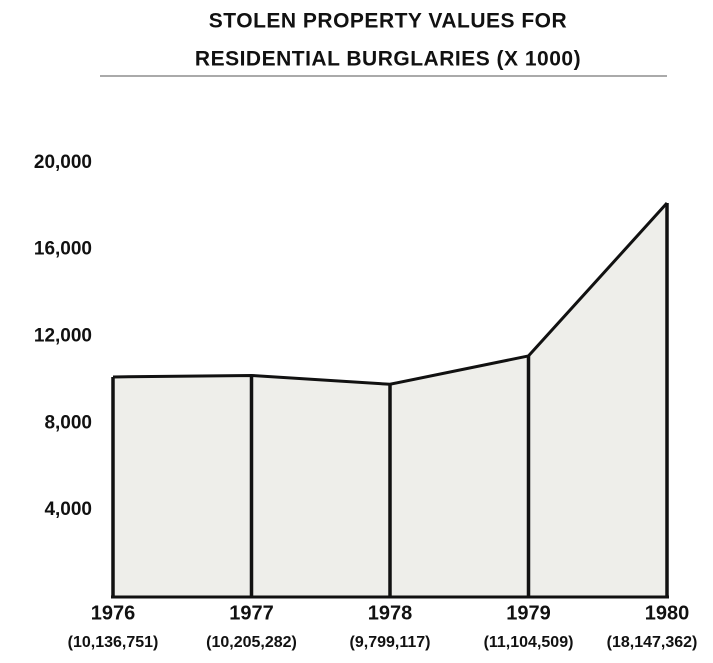  Describe the element at coordinates (68, 509) in the screenshot. I see `y-tick-label: 4,000` at that location.